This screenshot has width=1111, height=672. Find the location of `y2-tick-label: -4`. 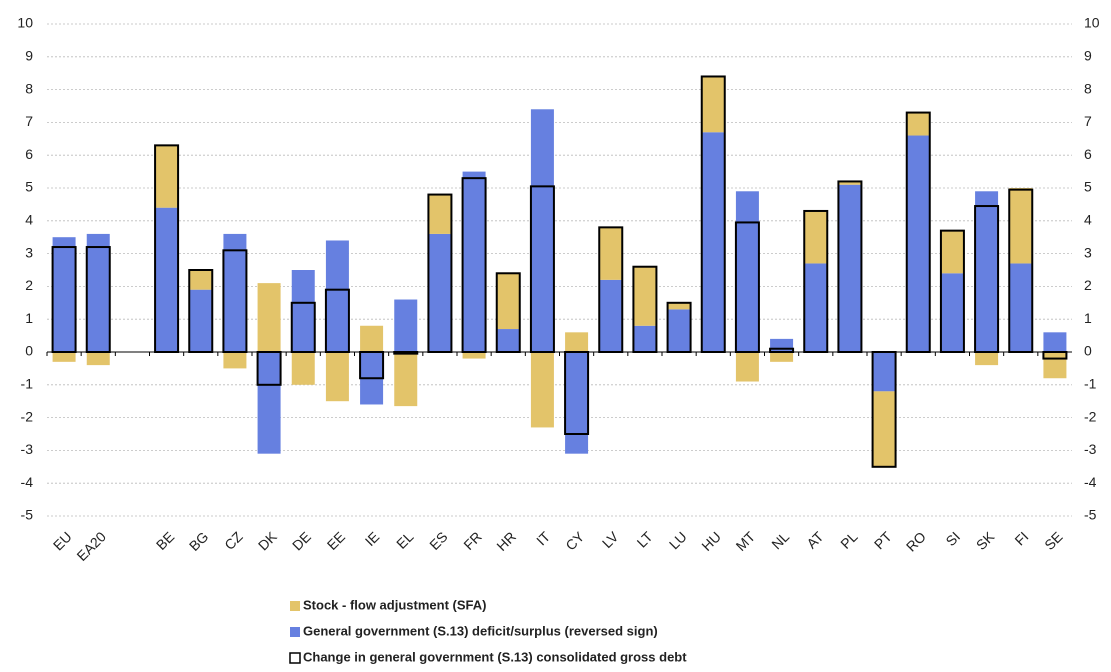

y2-tick-label: -4 is located at coordinates (1090, 482).